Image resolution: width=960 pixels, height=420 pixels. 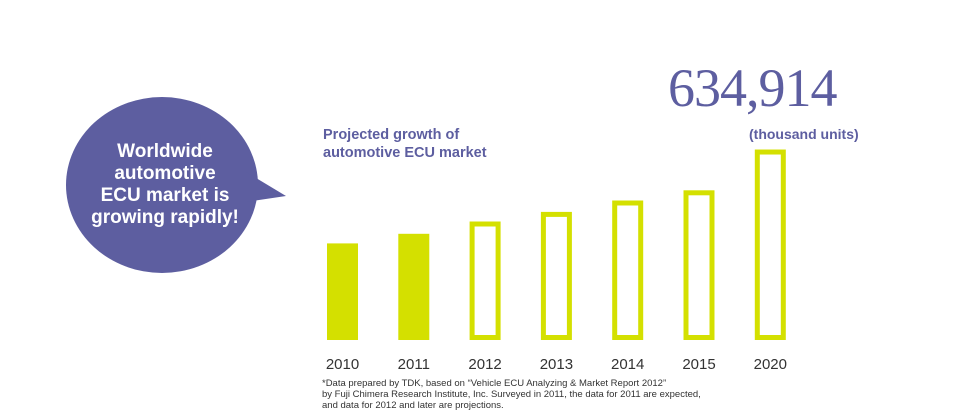 I want to click on highlight-value: 634,914, so click(x=752, y=88).